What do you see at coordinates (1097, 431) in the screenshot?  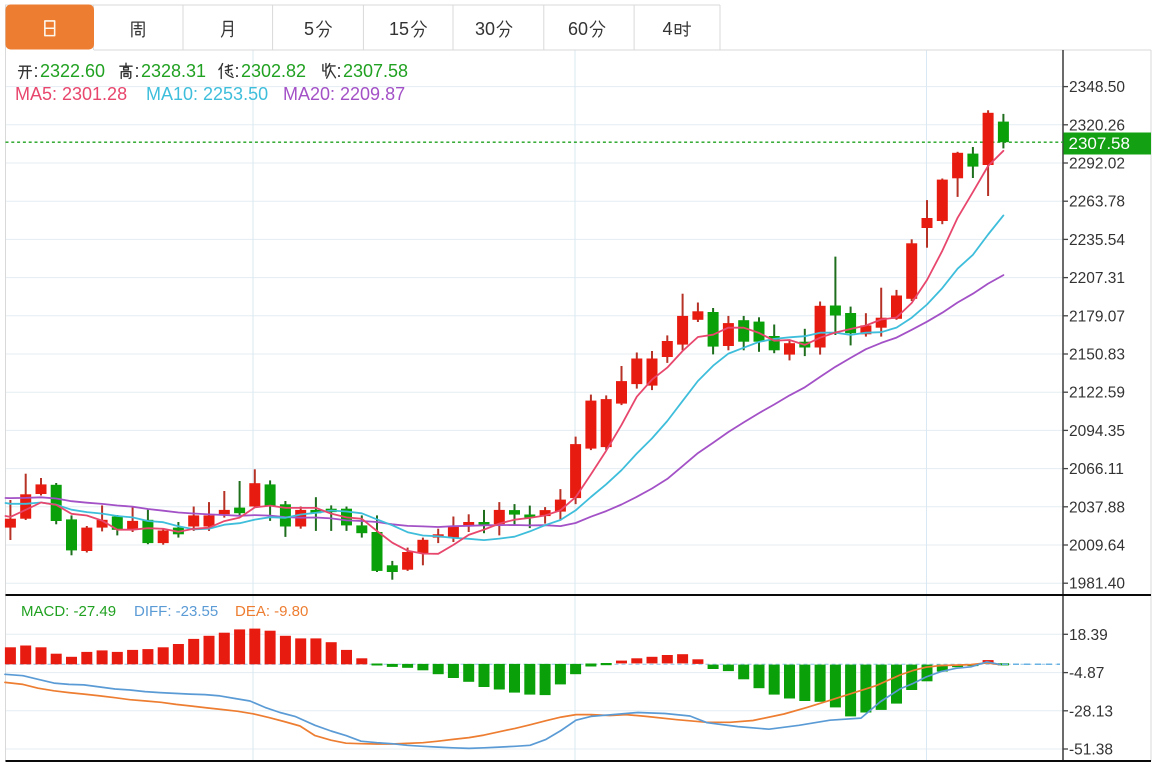 I see `svg-text: 2094.35` at bounding box center [1097, 431].